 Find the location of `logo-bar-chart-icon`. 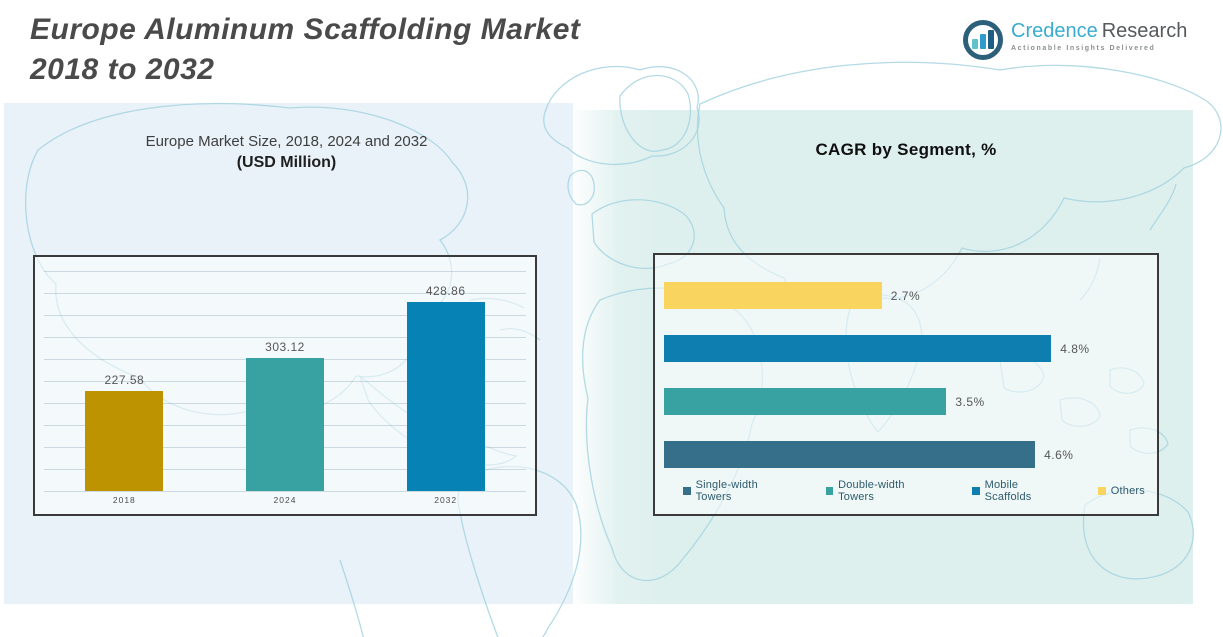

logo-bar-chart-icon is located at coordinates (983, 40).